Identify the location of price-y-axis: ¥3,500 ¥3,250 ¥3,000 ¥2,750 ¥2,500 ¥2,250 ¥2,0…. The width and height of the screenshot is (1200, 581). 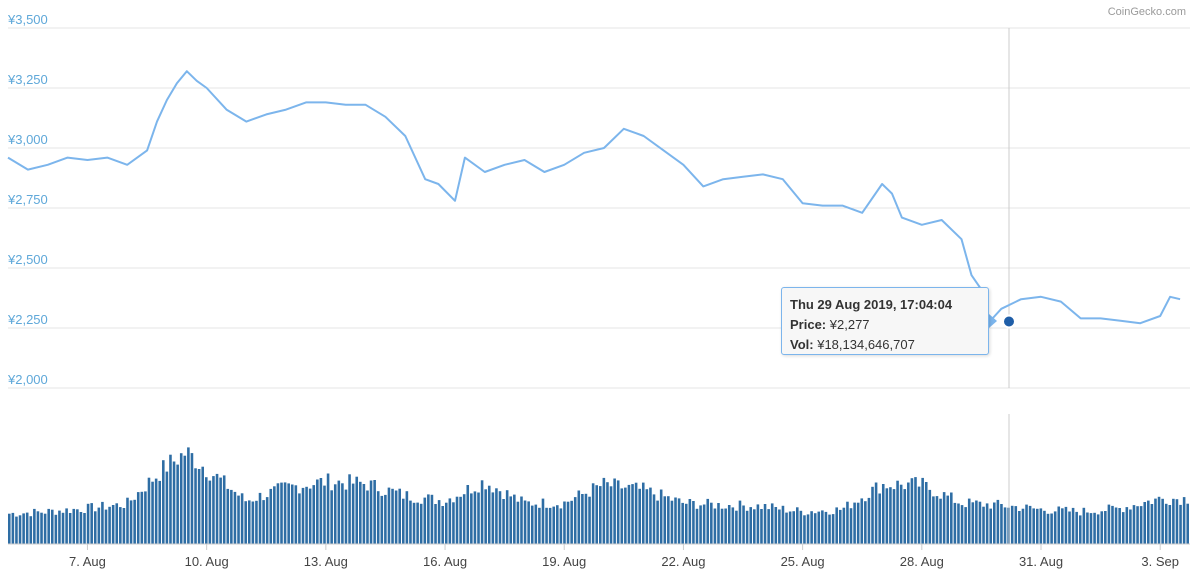
(27, 199).